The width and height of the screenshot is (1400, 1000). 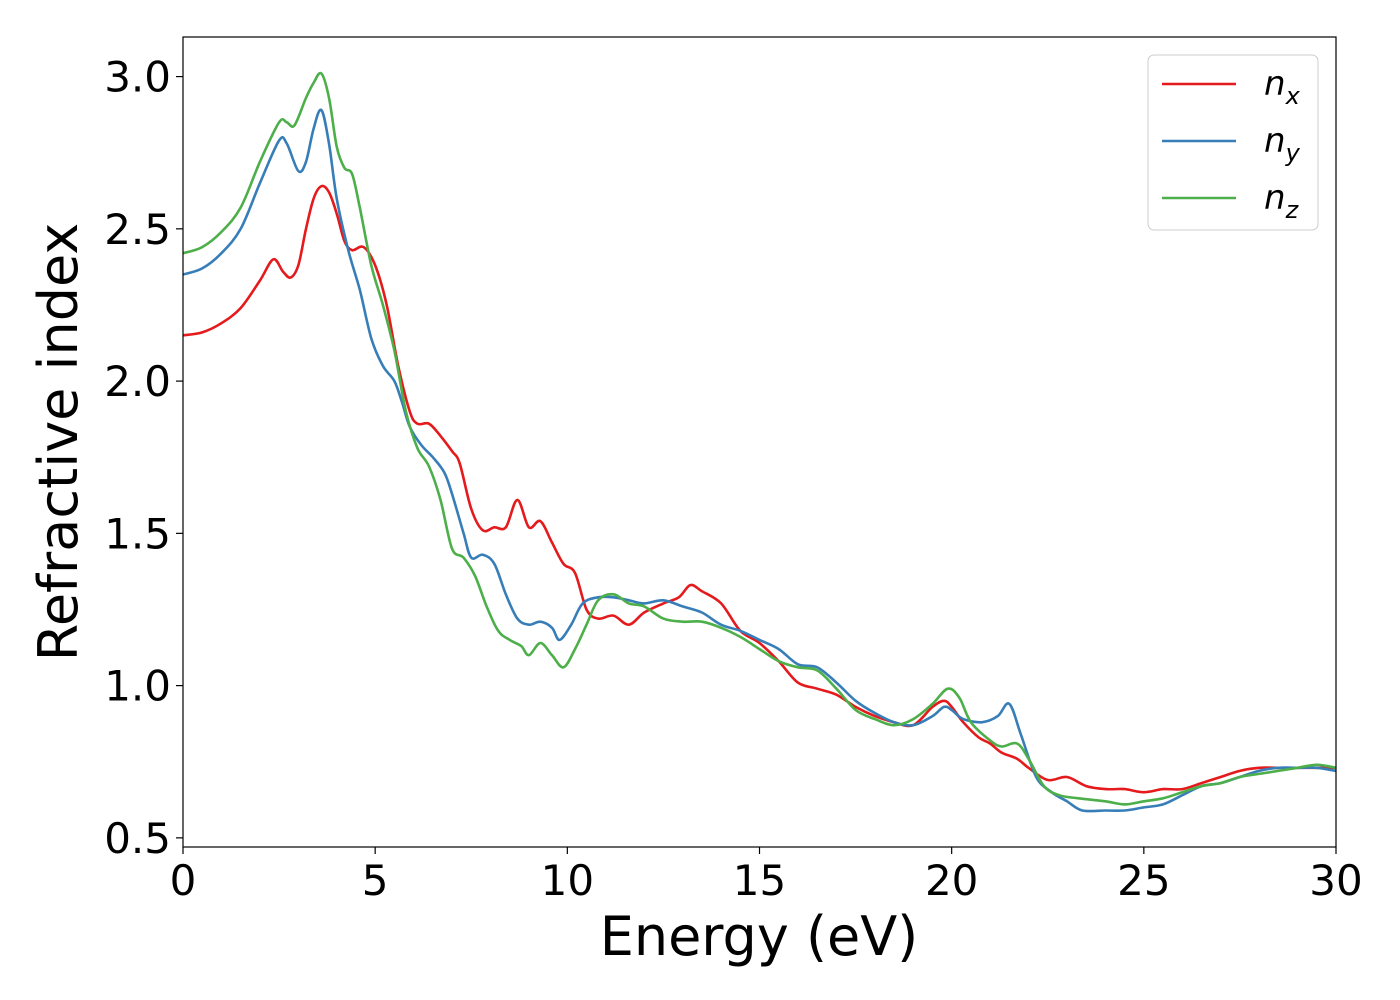 What do you see at coordinates (1293, 153) in the screenshot?
I see `legend-label-subscript: y` at bounding box center [1293, 153].